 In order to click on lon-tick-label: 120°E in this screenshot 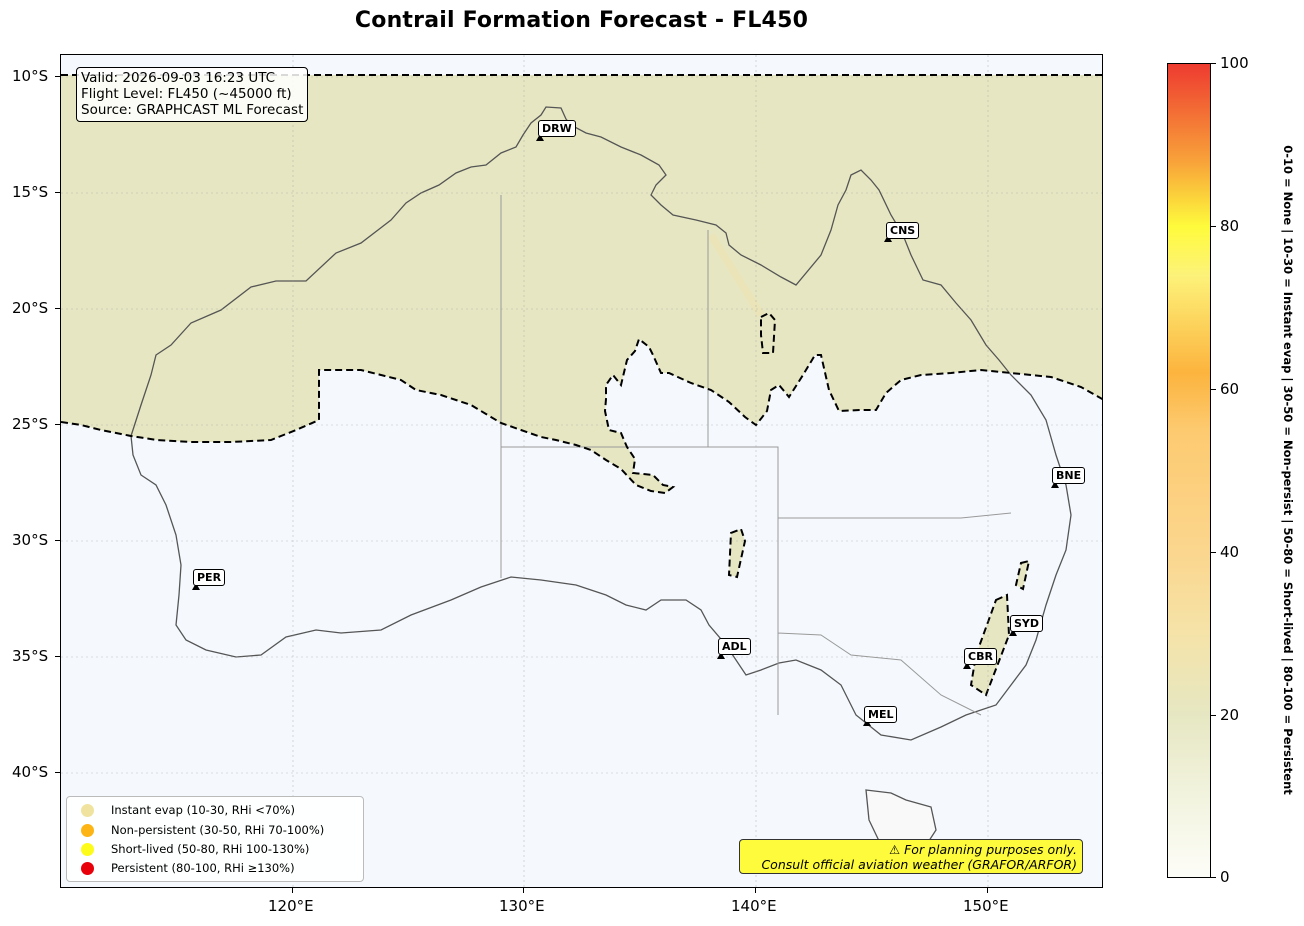, I will do `click(291, 906)`.